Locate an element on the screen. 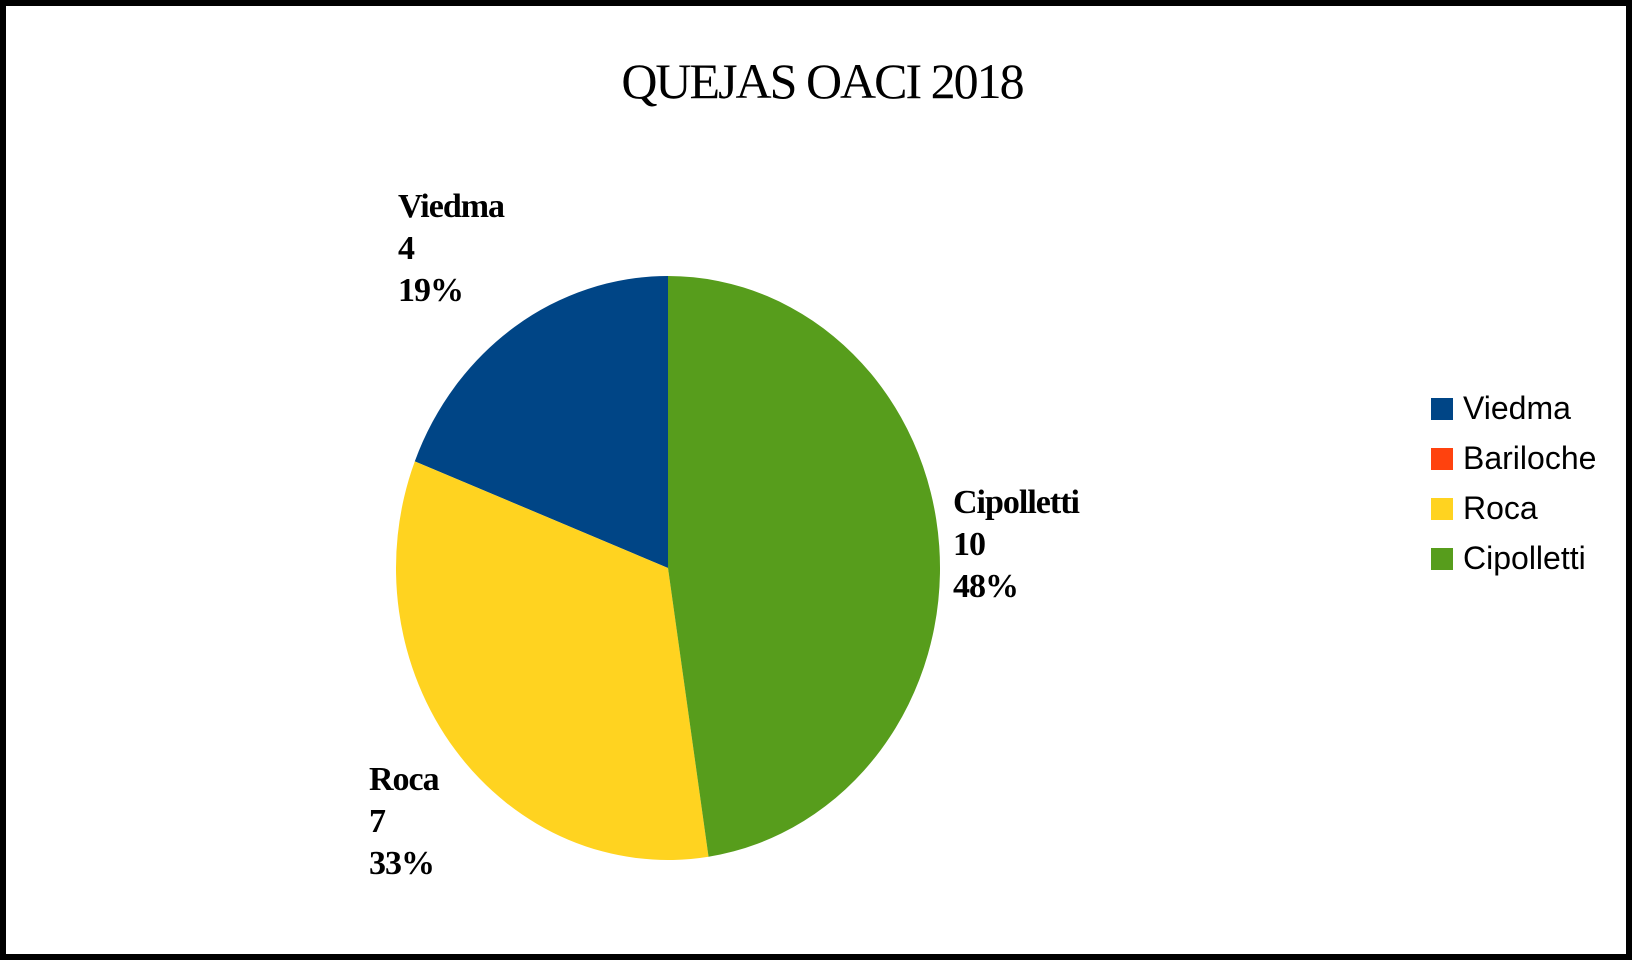 The image size is (1632, 966). data-label-cipolletti: Cipolletti 10 48% is located at coordinates (1016, 545).